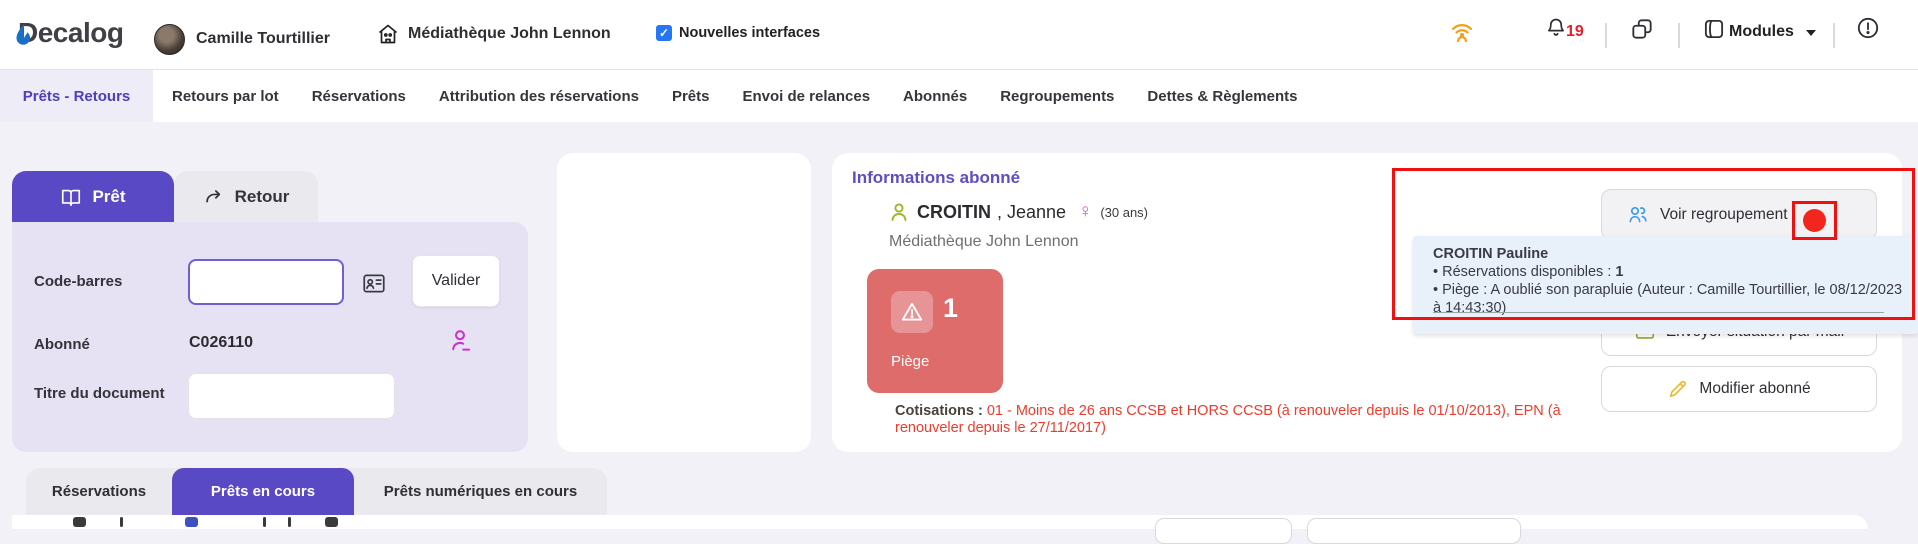 Image resolution: width=1918 pixels, height=544 pixels. I want to click on tab-reservations: Réservations, so click(99, 491).